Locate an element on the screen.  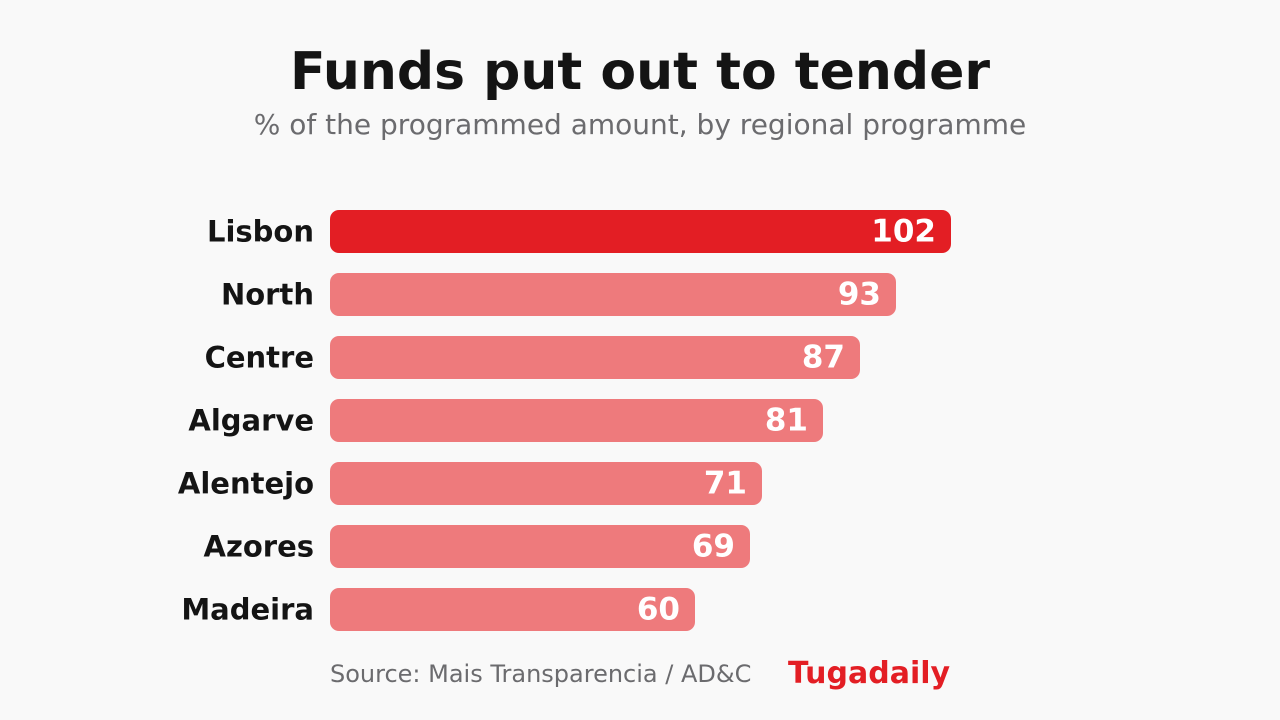
value-label: 81 is located at coordinates (786, 421).